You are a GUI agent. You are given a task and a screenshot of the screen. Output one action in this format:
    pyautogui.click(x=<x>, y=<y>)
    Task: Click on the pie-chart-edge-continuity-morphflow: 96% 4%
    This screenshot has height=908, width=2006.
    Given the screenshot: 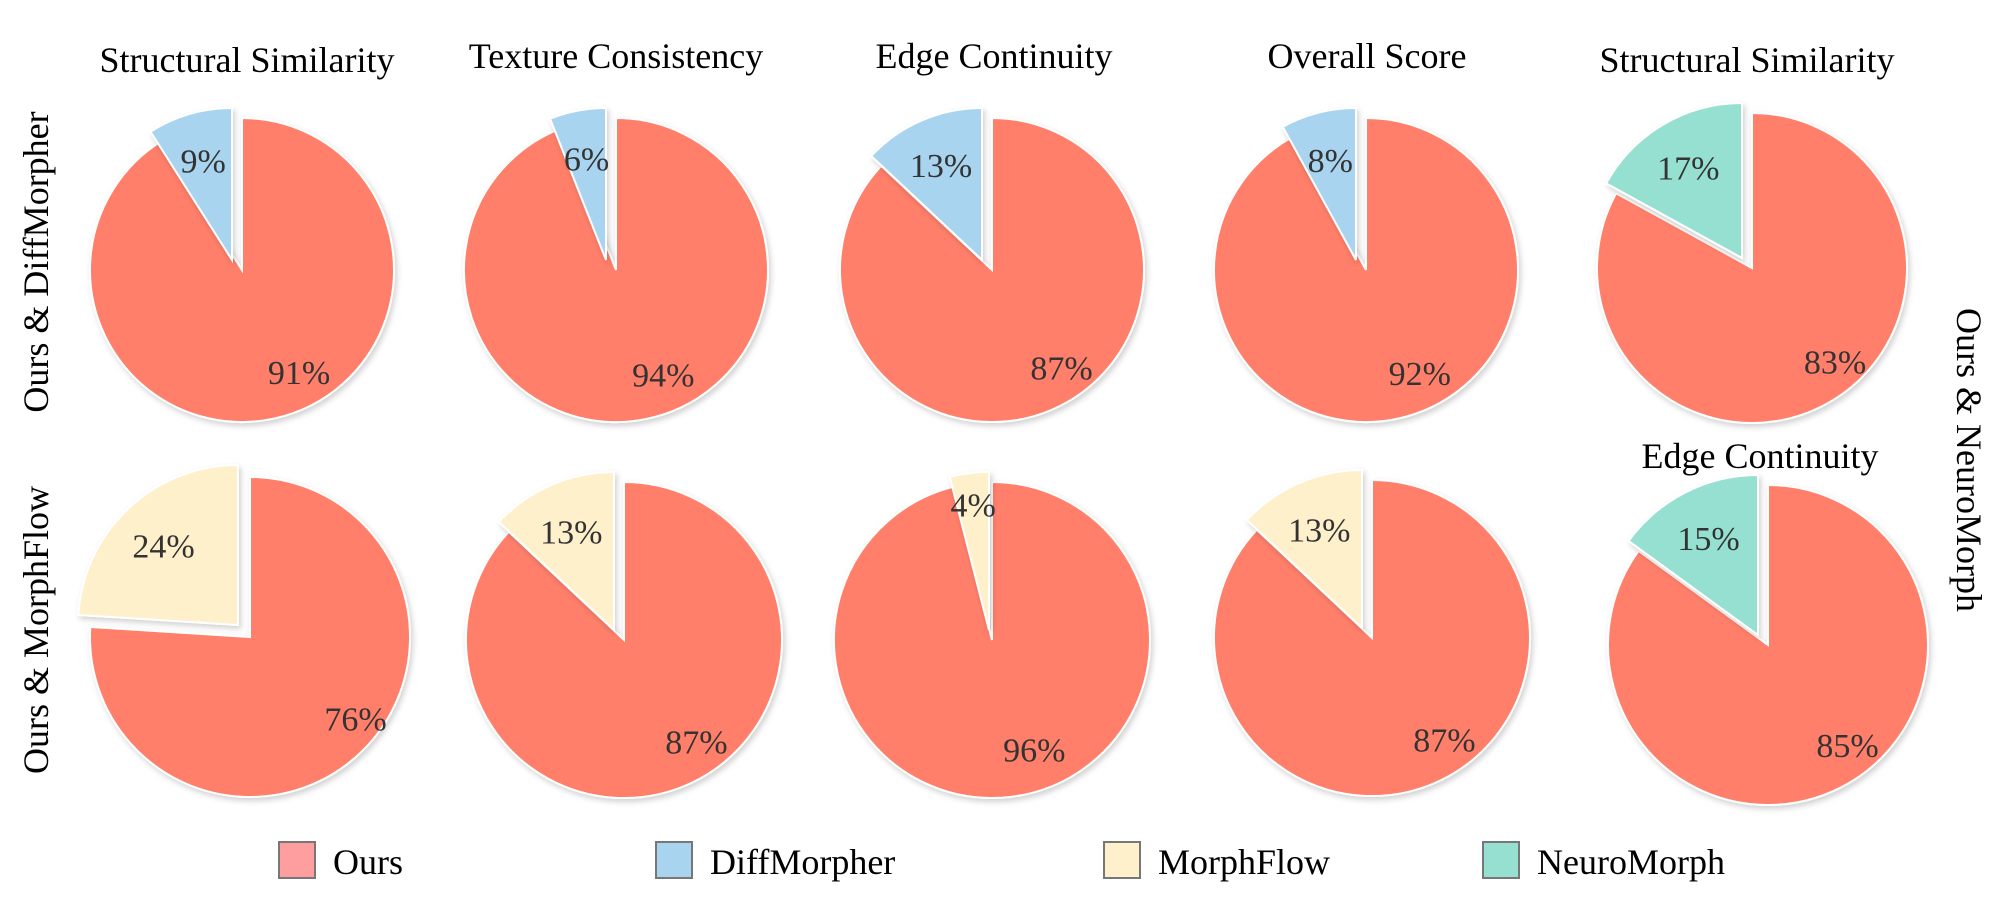 What is the action you would take?
    pyautogui.click(x=991, y=634)
    